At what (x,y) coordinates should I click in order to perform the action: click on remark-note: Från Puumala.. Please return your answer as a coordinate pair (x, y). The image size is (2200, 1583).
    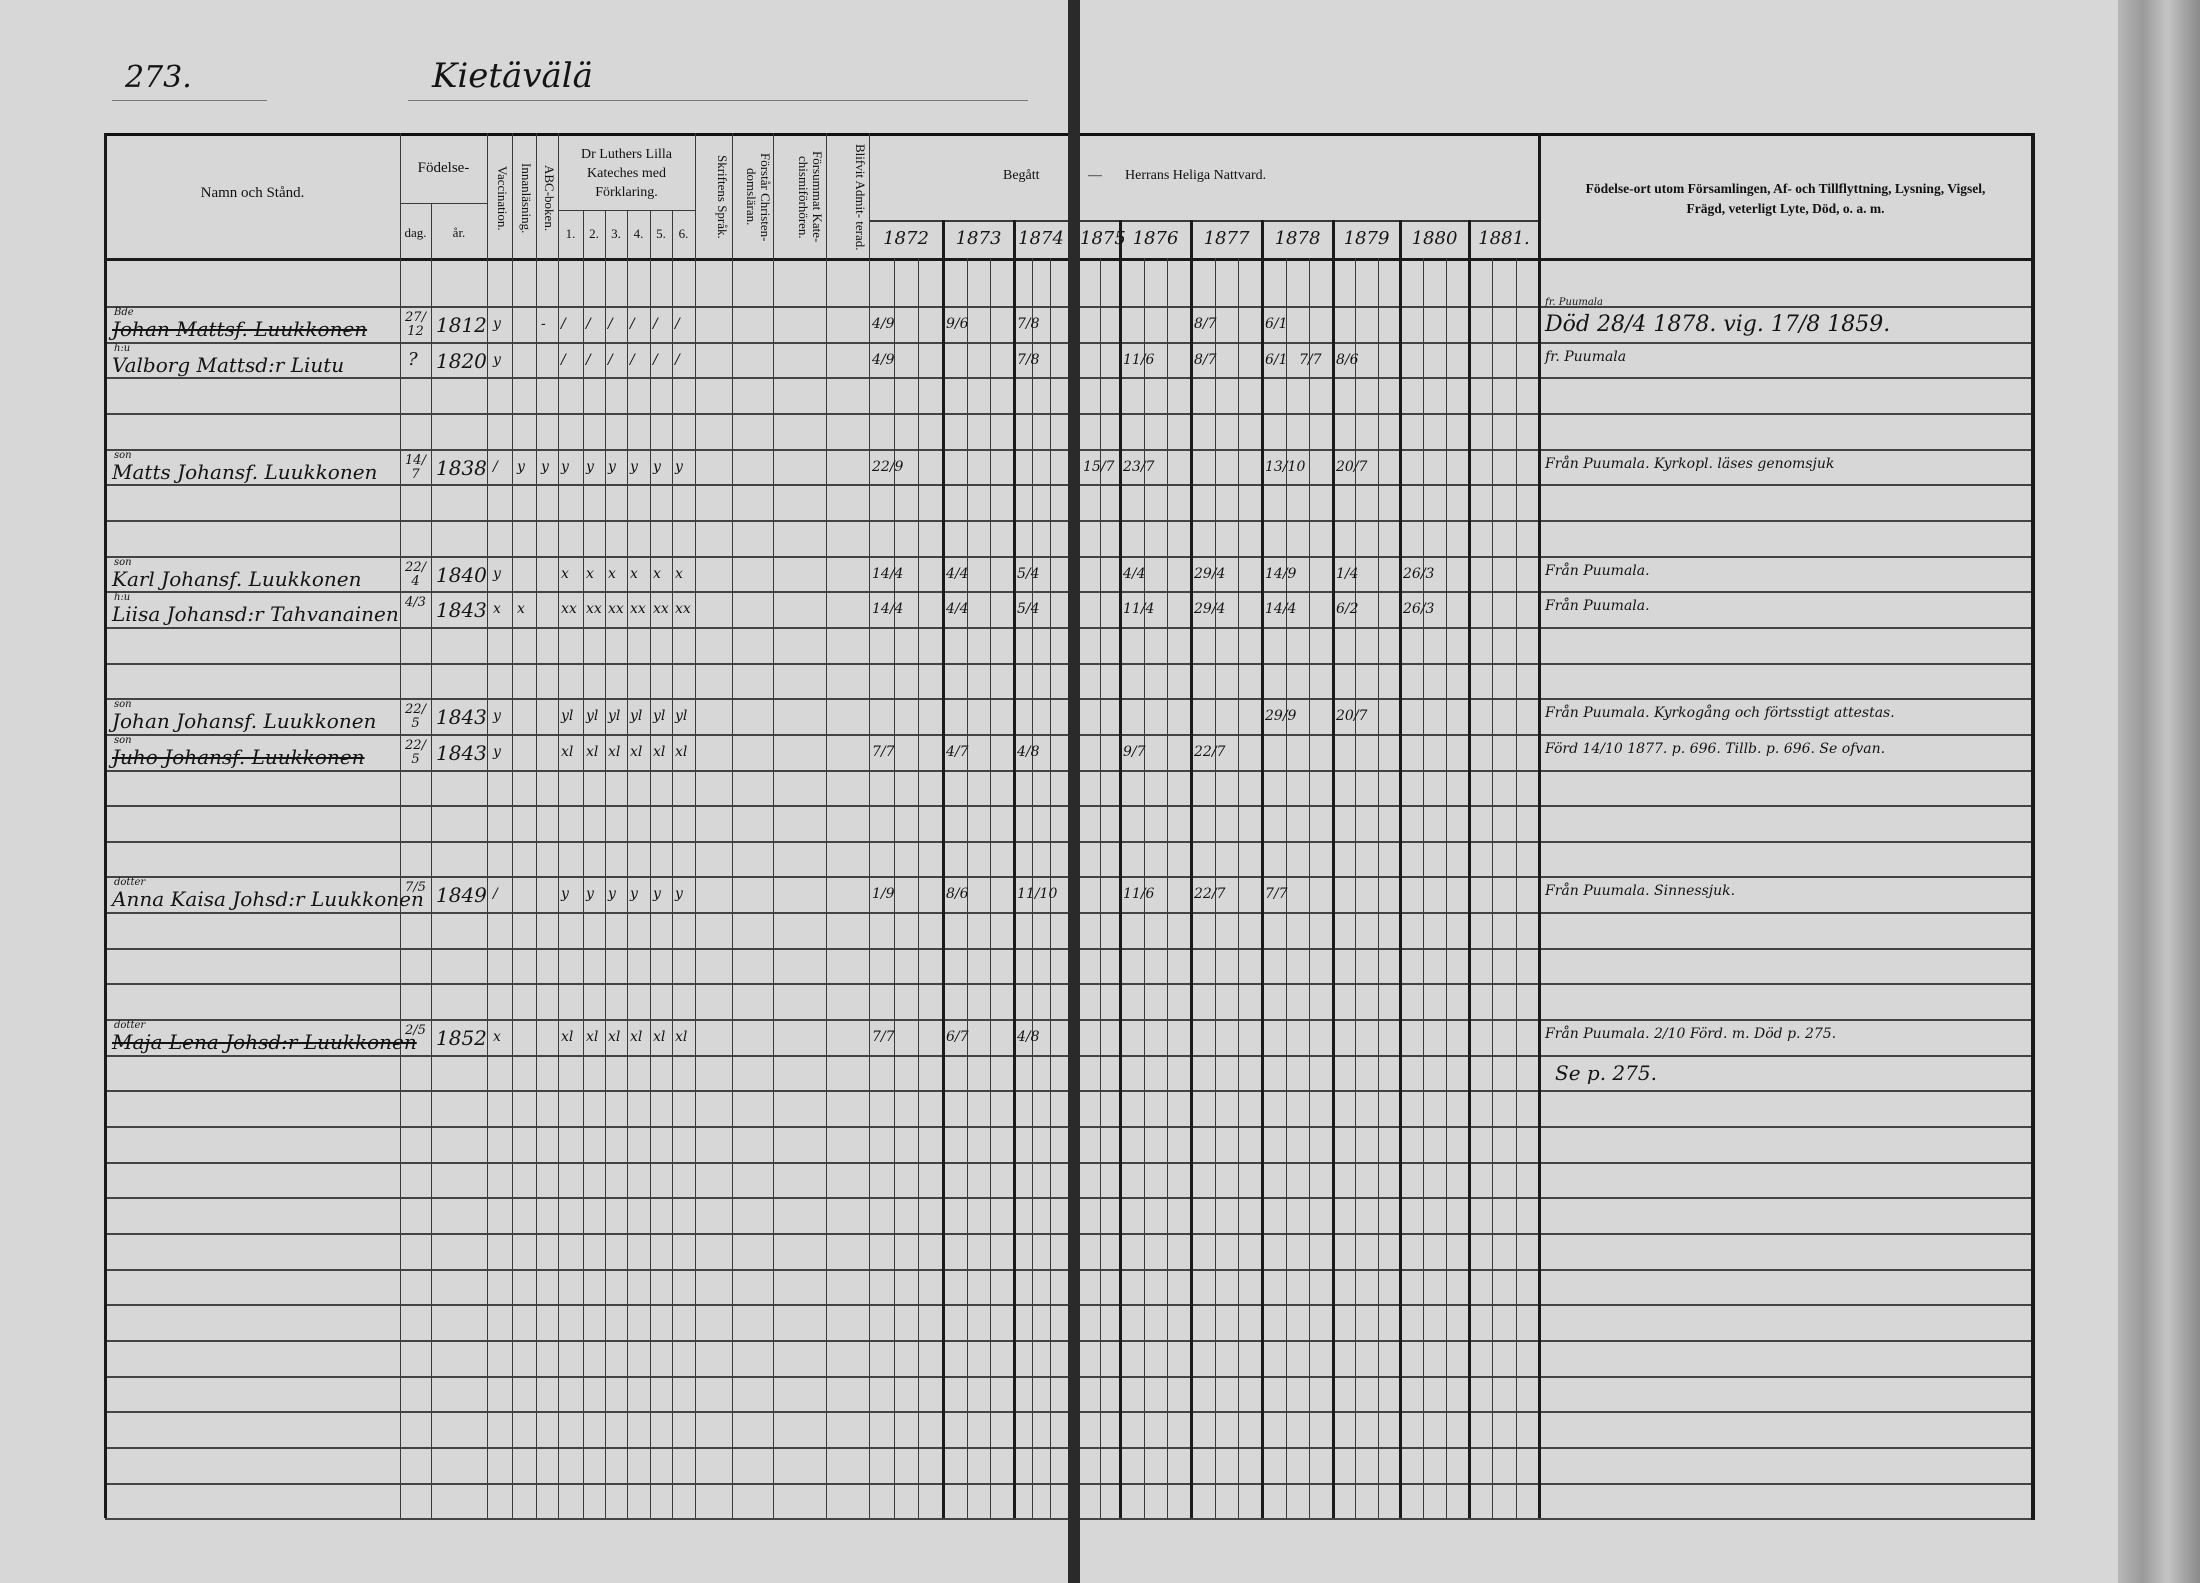
    Looking at the image, I should click on (1597, 606).